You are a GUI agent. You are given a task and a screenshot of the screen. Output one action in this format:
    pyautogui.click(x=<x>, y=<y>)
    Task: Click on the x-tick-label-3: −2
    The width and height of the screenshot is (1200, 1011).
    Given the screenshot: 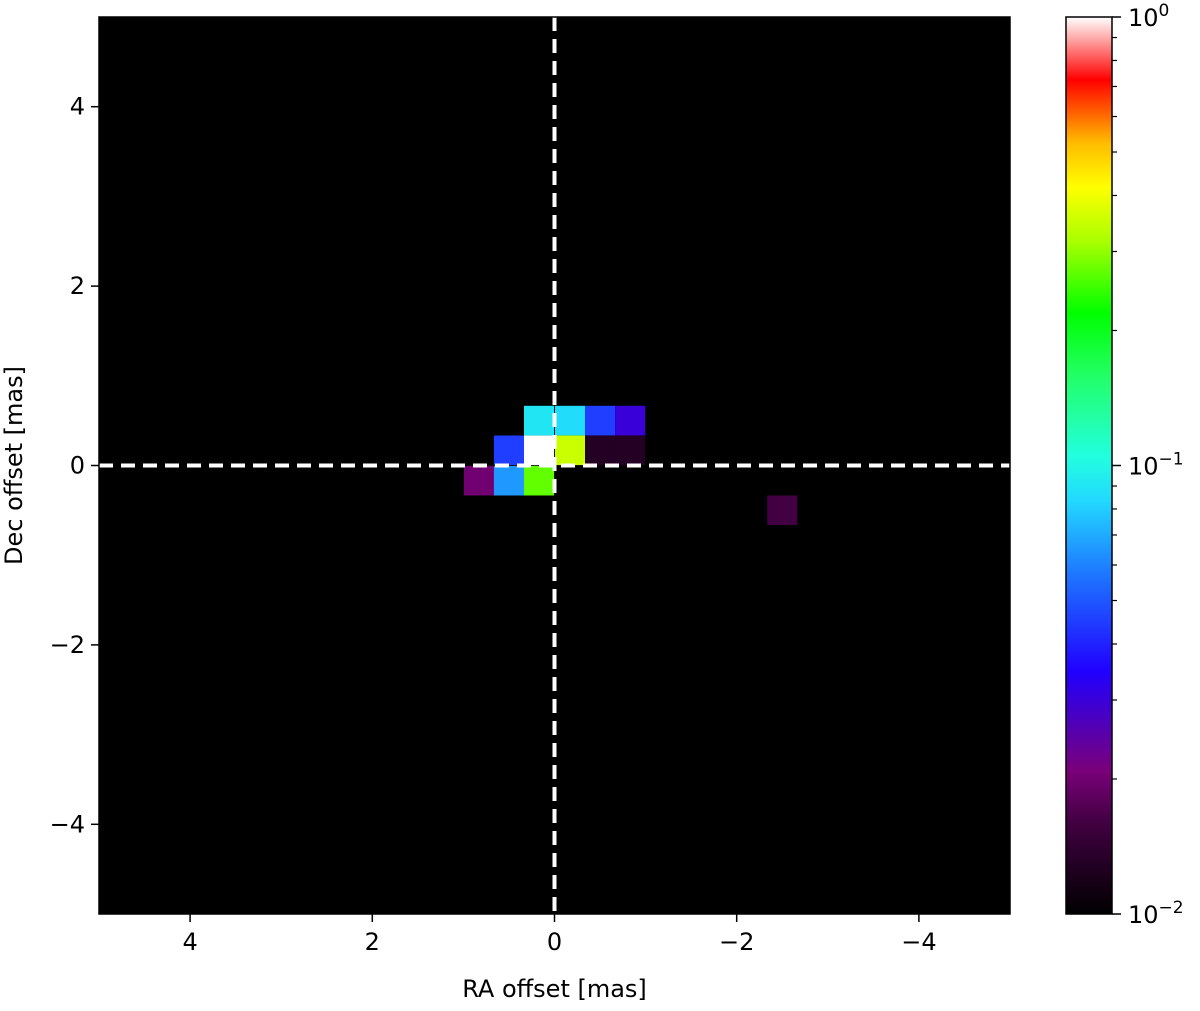 What is the action you would take?
    pyautogui.click(x=736, y=942)
    